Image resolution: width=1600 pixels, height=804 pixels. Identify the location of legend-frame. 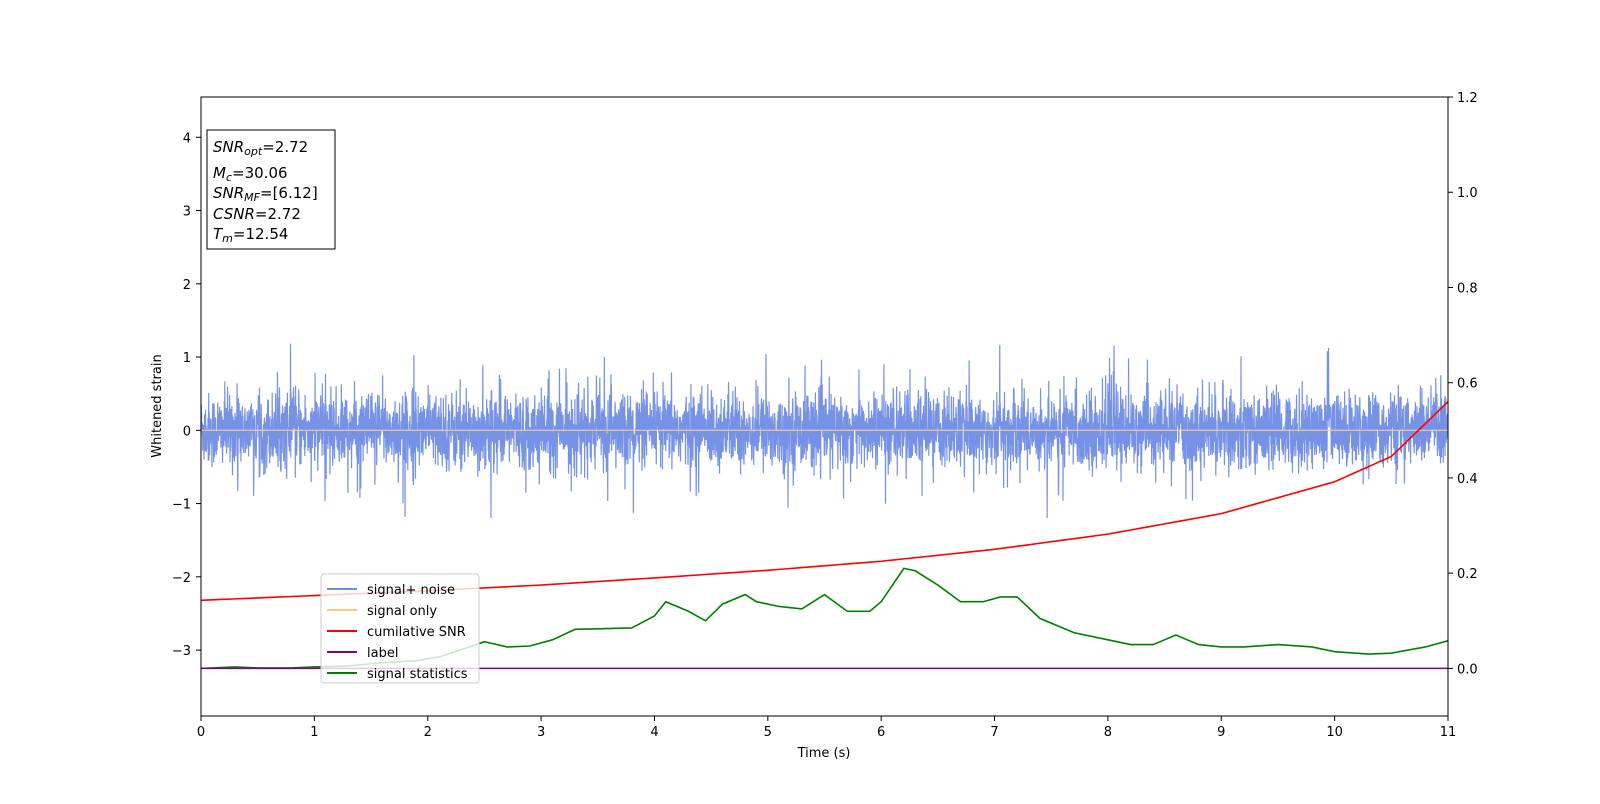
(400, 628).